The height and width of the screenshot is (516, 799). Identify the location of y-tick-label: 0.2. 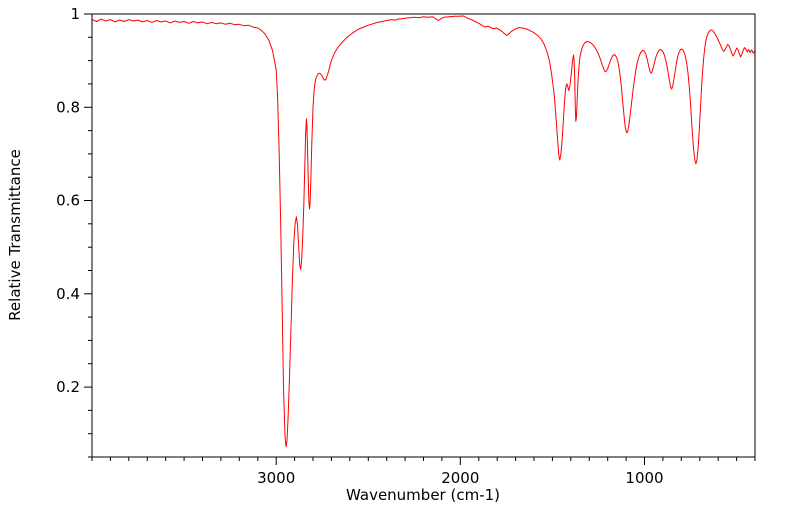
(68, 387).